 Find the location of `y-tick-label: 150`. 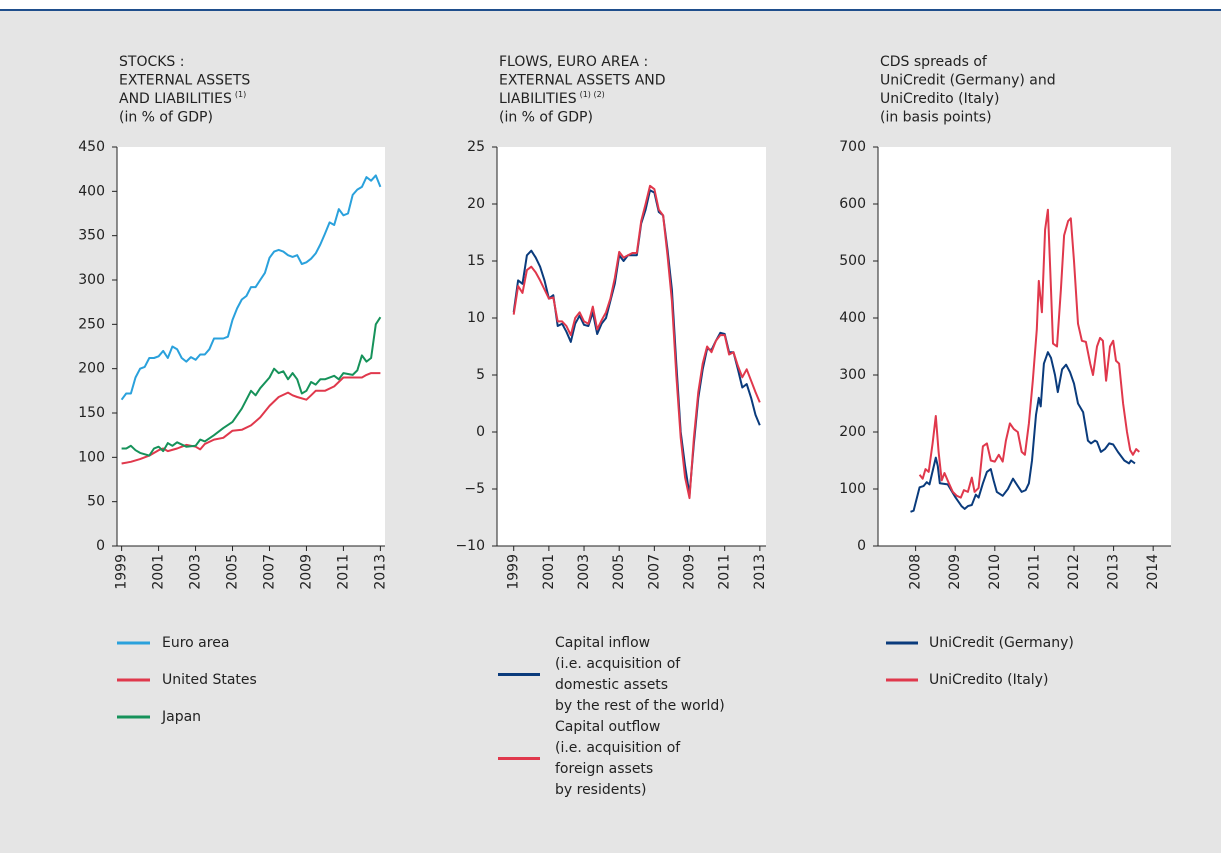

y-tick-label: 150 is located at coordinates (91, 413).